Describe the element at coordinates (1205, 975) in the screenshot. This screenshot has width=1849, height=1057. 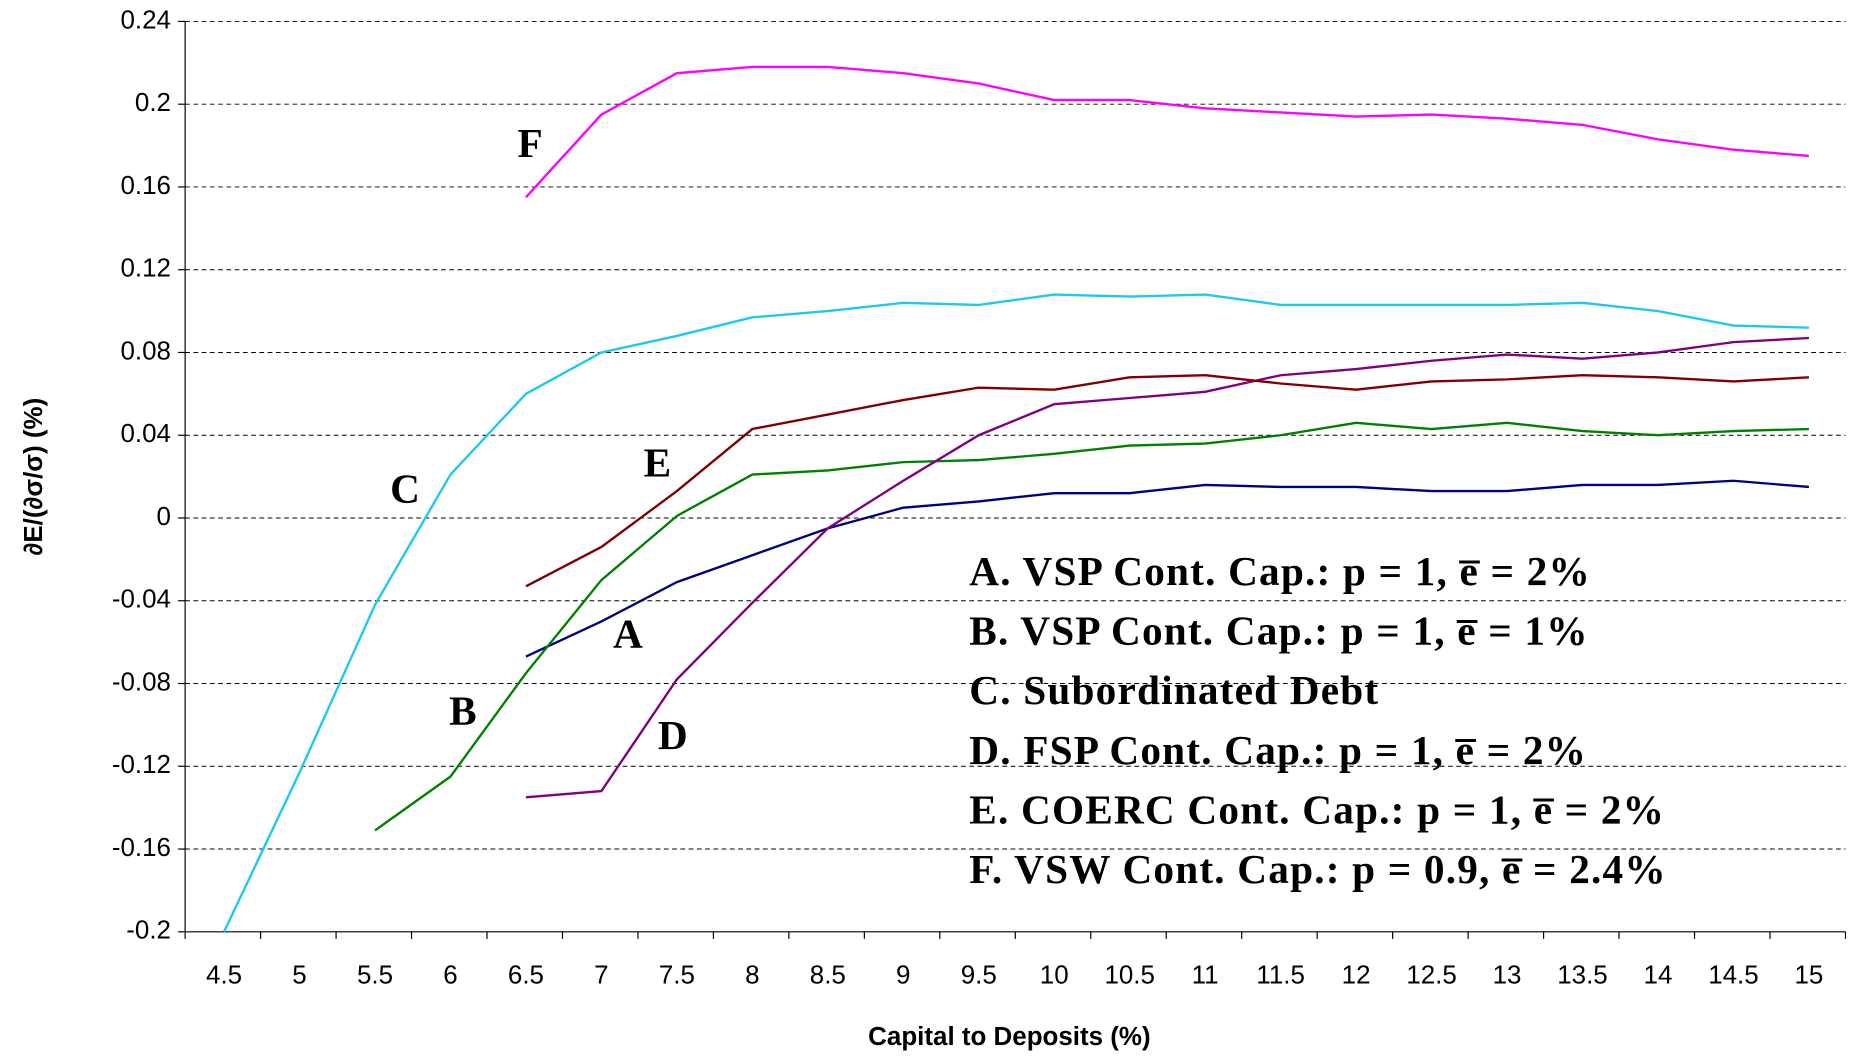
I see `x-tick-label: 11` at that location.